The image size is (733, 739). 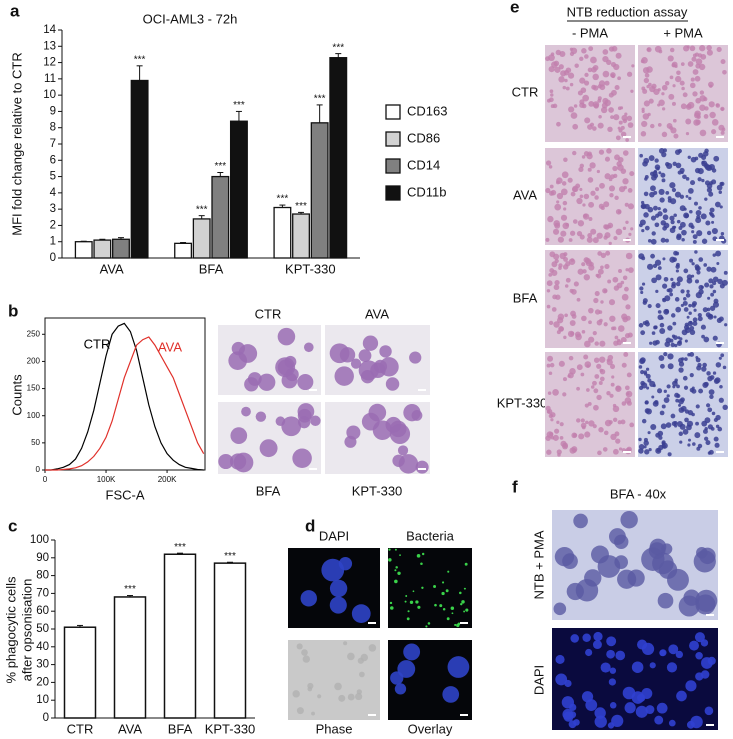 I want to click on legend-swatch, so click(x=393, y=139).